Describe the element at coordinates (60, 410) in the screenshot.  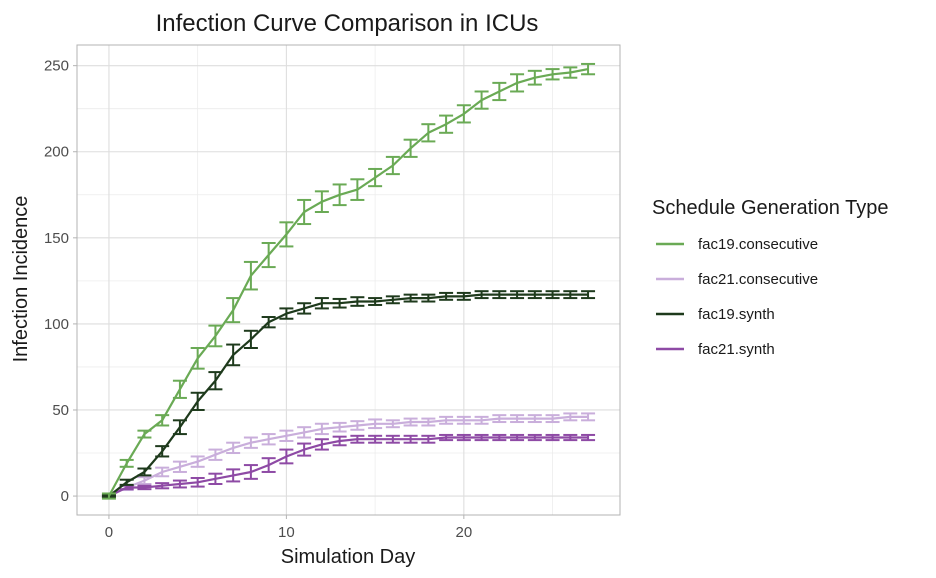
I see `y-tick-label: 50` at that location.